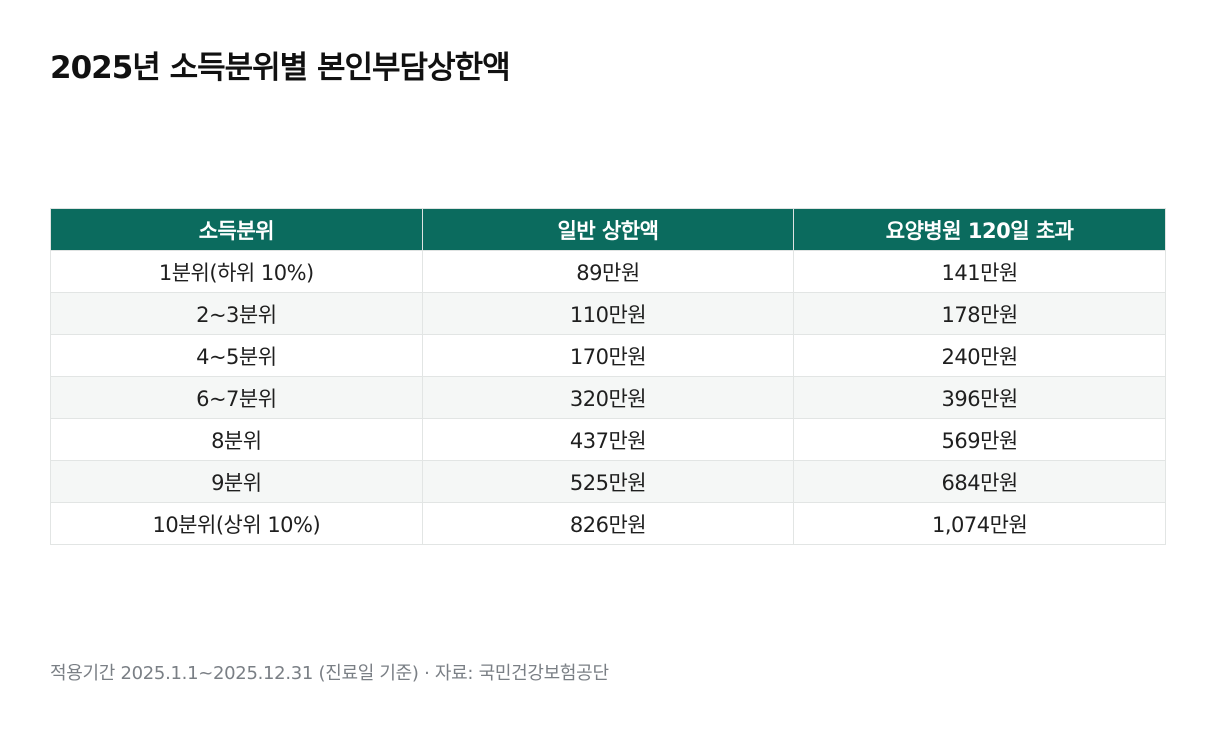 This screenshot has height=735, width=1216. What do you see at coordinates (236, 439) in the screenshot?
I see `cell-income-bracket: 8분위` at bounding box center [236, 439].